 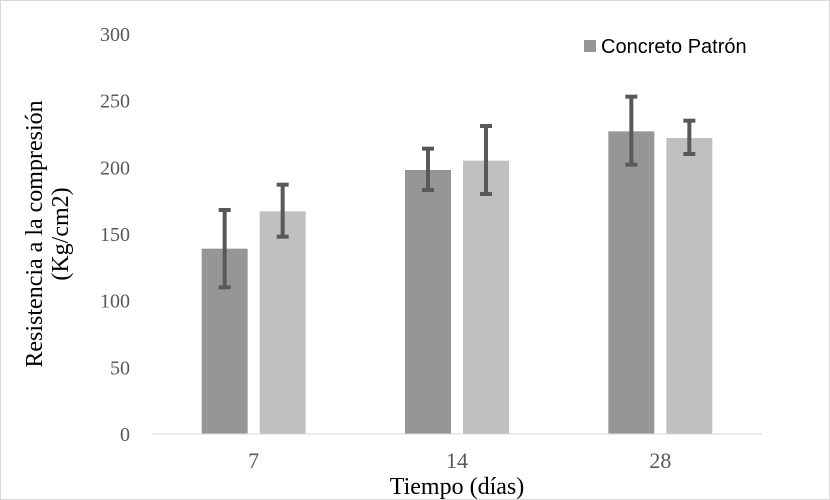 I want to click on y-tick-label-150: 150, so click(x=115, y=235).